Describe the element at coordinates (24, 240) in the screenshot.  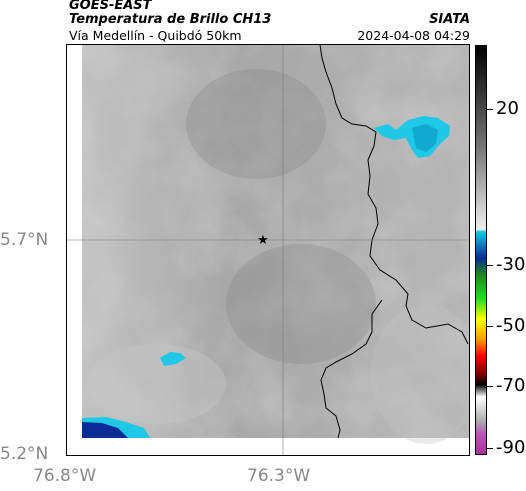
I see `lat-tick-label: 5.7°N` at that location.